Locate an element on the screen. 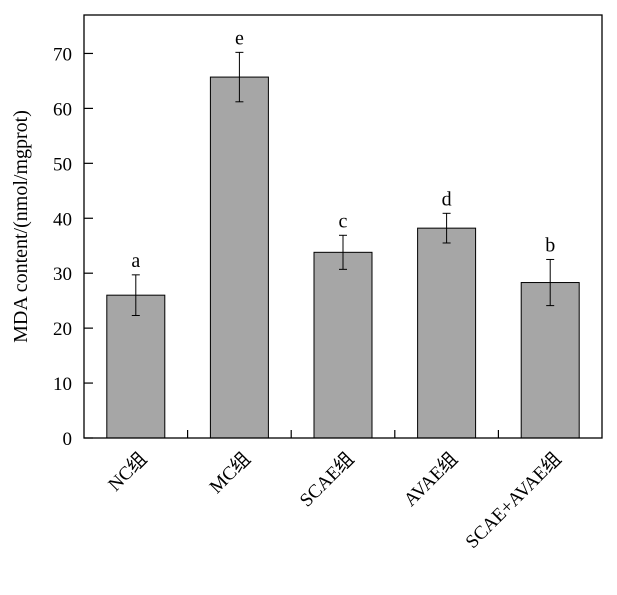  y-tick-label: 30 is located at coordinates (62, 274).